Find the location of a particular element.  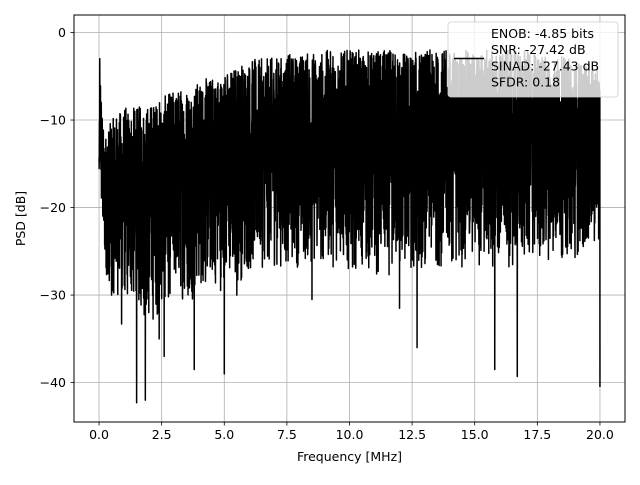

x-tick-label-4: 10.0 is located at coordinates (350, 434).